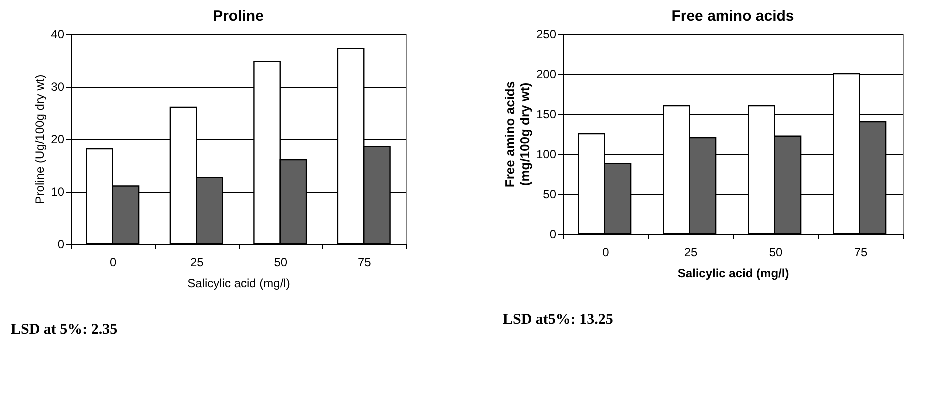  What do you see at coordinates (517, 134) in the screenshot?
I see `y-axis-title: Free amino acids (mg/100g dry wt)` at bounding box center [517, 134].